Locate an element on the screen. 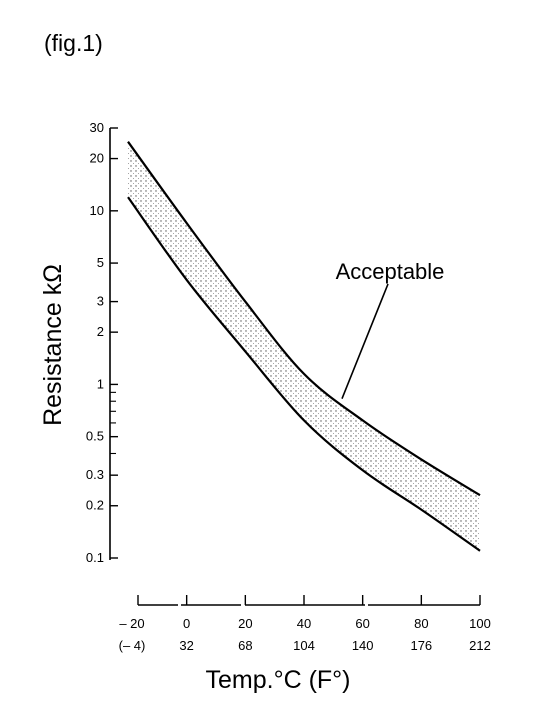 The height and width of the screenshot is (704, 560). x-tick-label-fahrenheit: 104 is located at coordinates (304, 645).